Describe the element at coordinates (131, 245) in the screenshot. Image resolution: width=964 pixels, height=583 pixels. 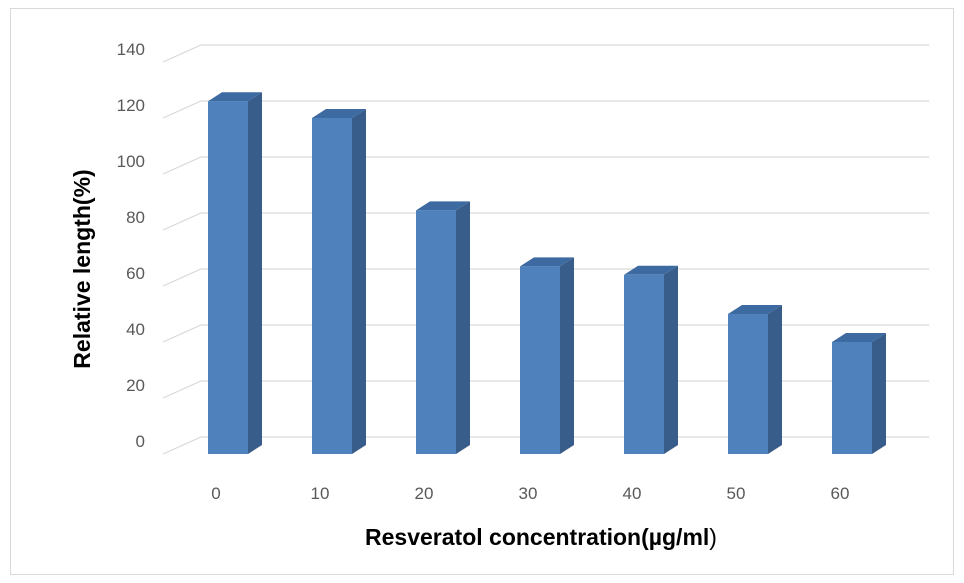
I see `y-axis-ticks: 0 20 40 60 80 100 120 140` at that location.